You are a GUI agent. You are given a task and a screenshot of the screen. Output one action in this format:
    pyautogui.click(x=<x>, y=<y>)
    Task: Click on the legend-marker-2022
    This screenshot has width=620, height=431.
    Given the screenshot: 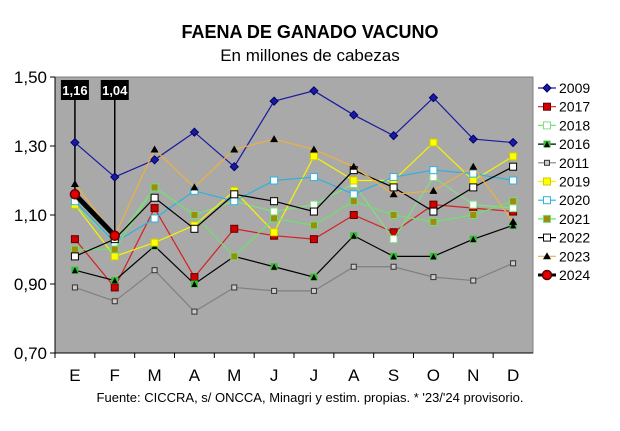 What is the action you would take?
    pyautogui.click(x=547, y=237)
    